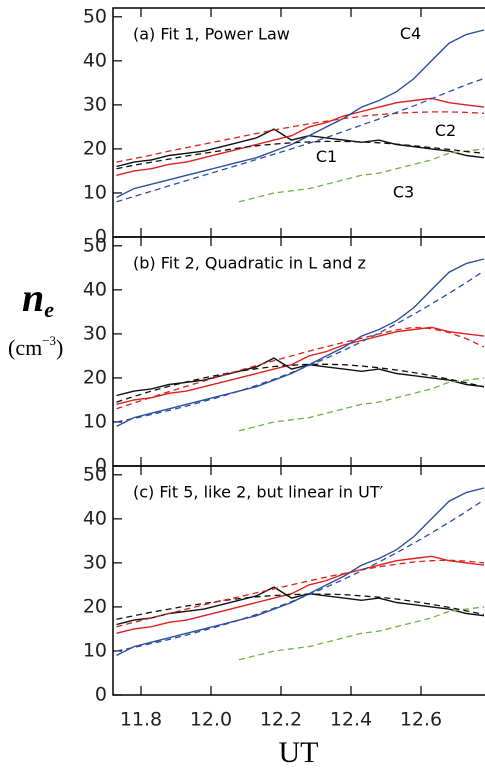 The width and height of the screenshot is (485, 774). Describe the element at coordinates (25, 347) in the screenshot. I see `y-label-unit-text: (cm` at that location.